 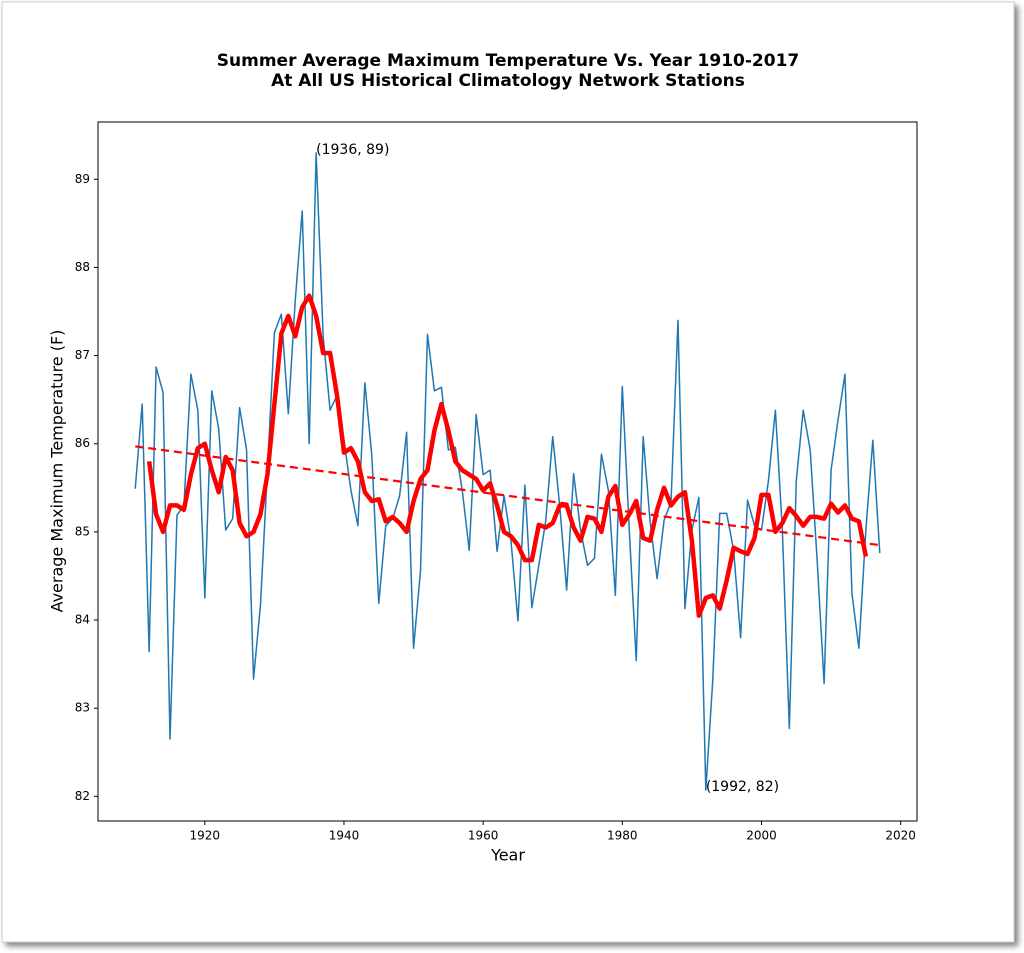 I want to click on data-line, so click(x=507, y=496).